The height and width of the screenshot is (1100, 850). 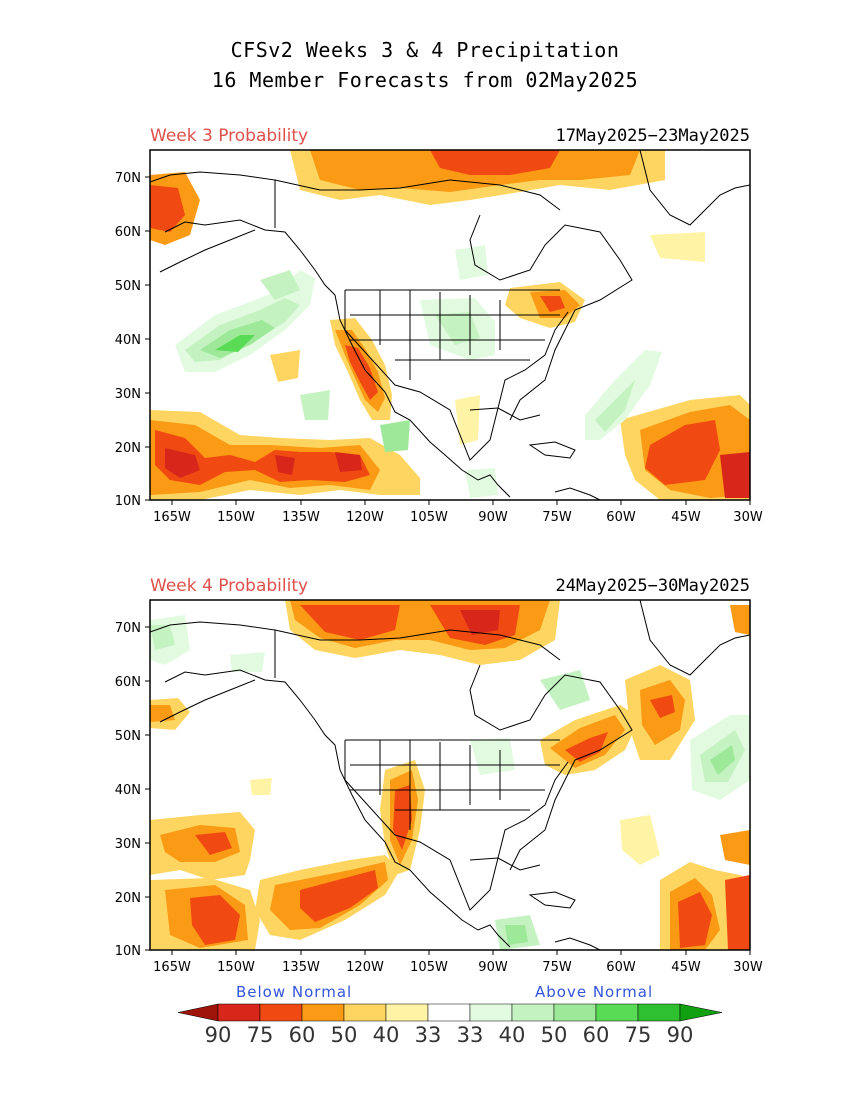 What do you see at coordinates (128, 501) in the screenshot?
I see `week3-lat-label: 10N` at bounding box center [128, 501].